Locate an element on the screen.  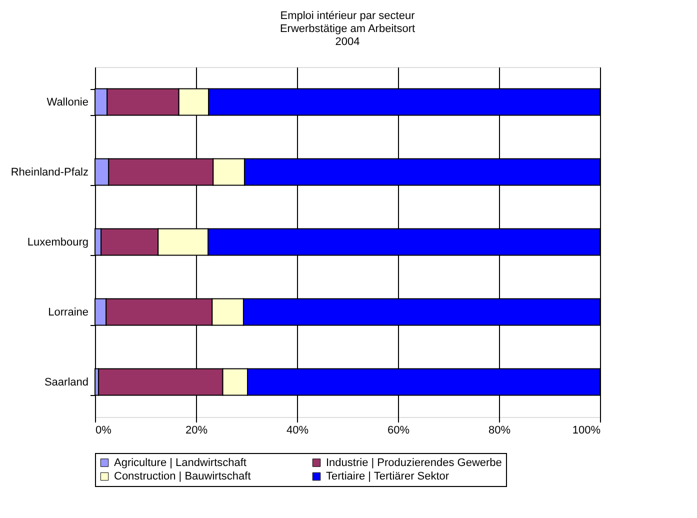
legend-label: Agriculture | Landwirtschaft is located at coordinates (180, 462).